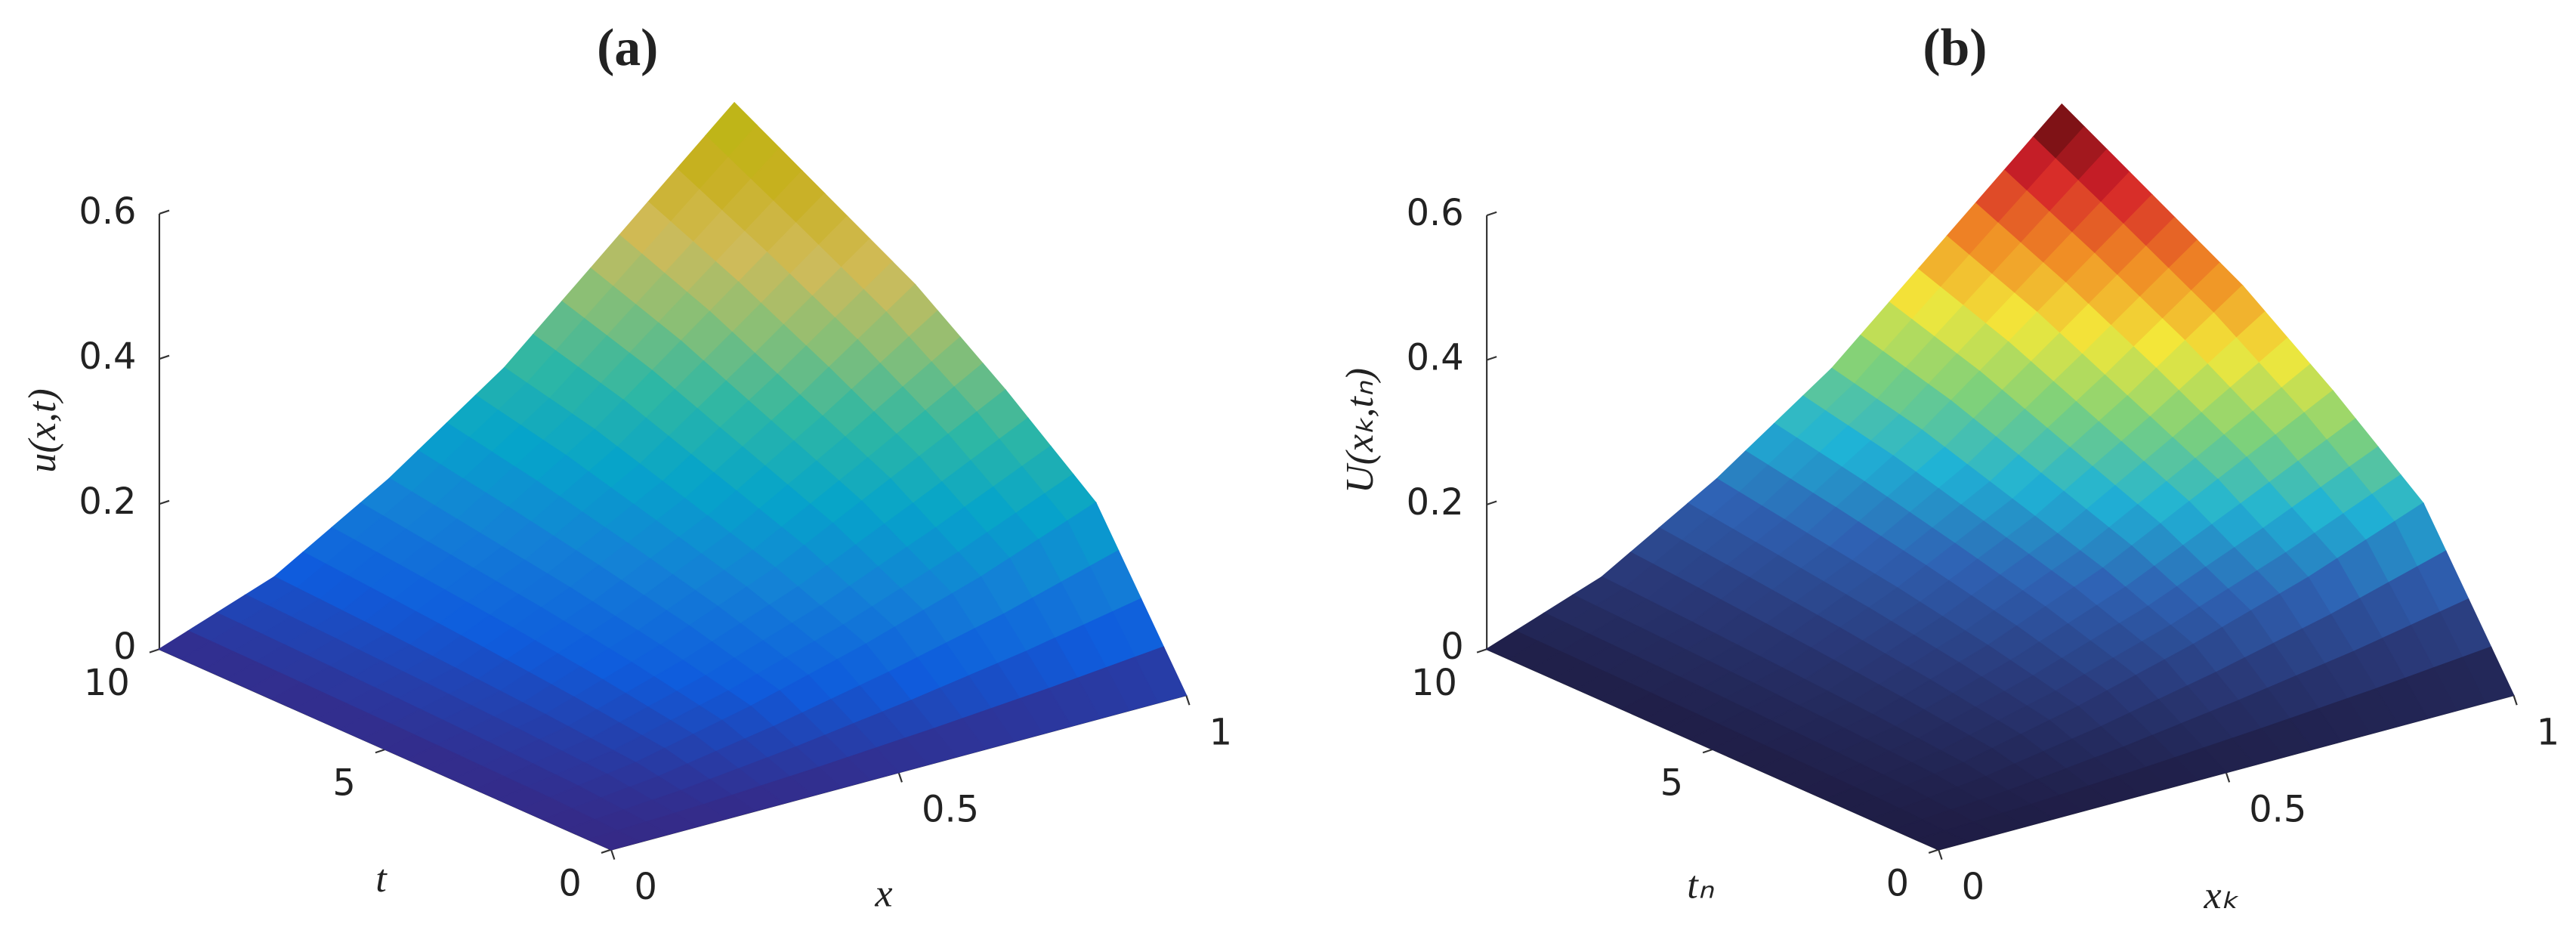  I want to click on chart-title: (b), so click(1955, 48).